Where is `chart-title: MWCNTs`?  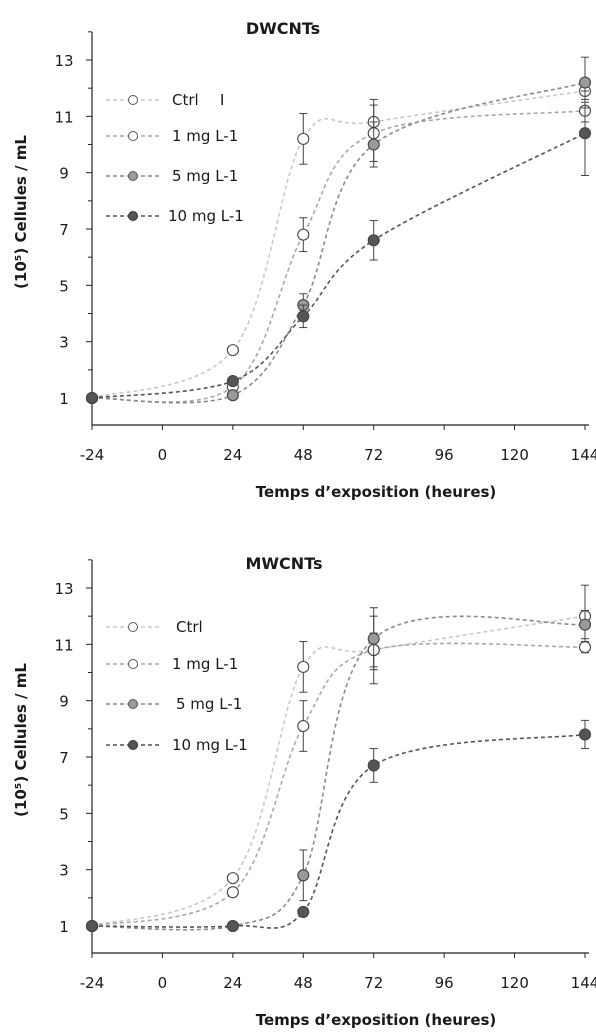
chart-title: MWCNTs is located at coordinates (283, 563).